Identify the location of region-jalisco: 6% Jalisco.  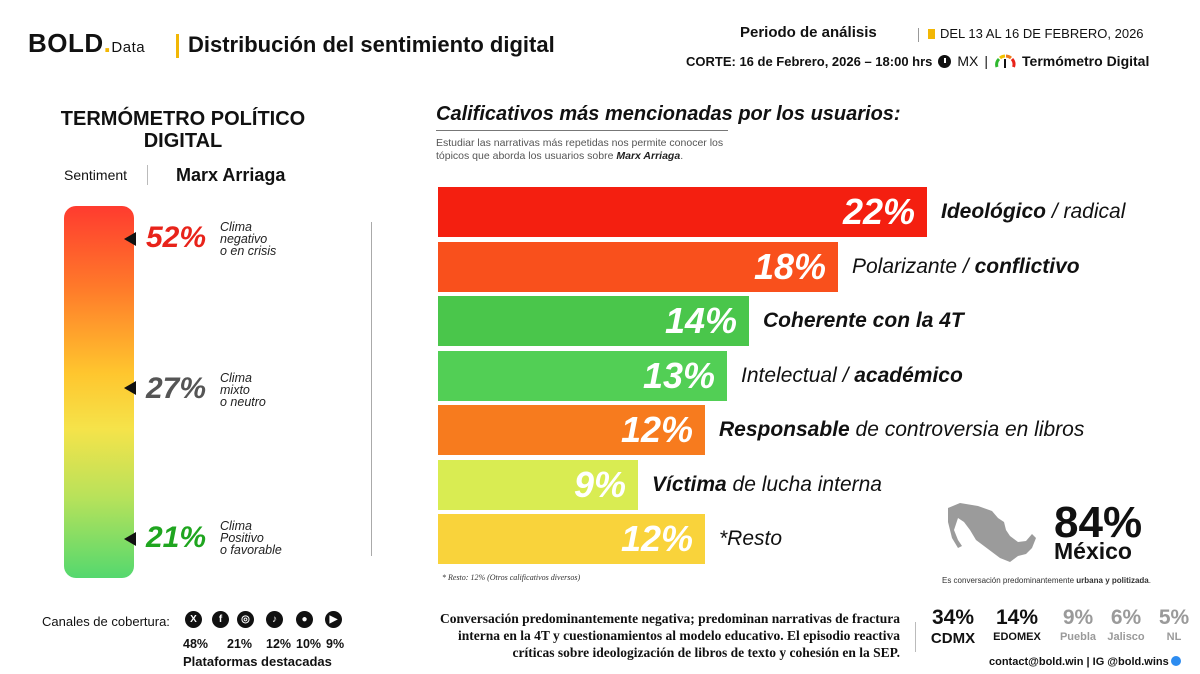
(1126, 624).